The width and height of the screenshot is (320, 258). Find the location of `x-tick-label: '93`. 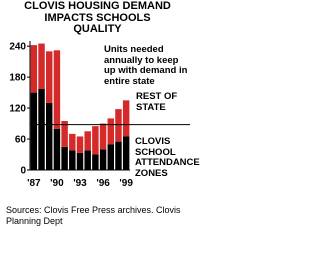

x-tick-label: '93 is located at coordinates (80, 183).